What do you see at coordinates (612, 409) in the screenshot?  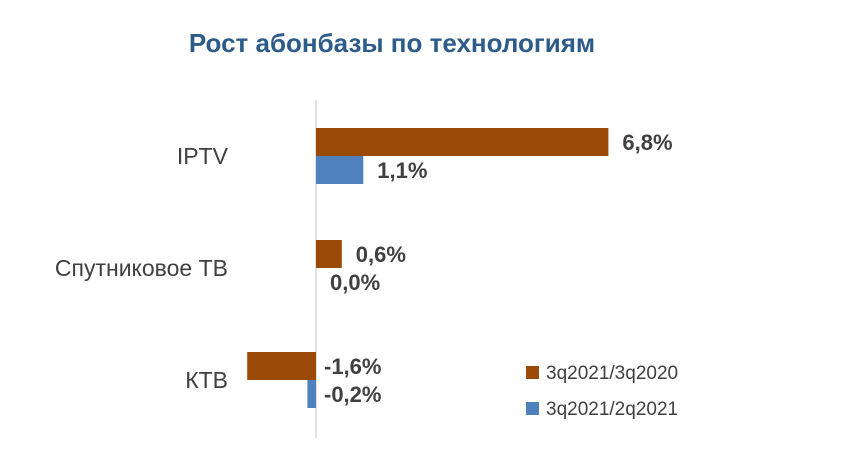 I see `legend-label: 3q2021/2q2021` at bounding box center [612, 409].